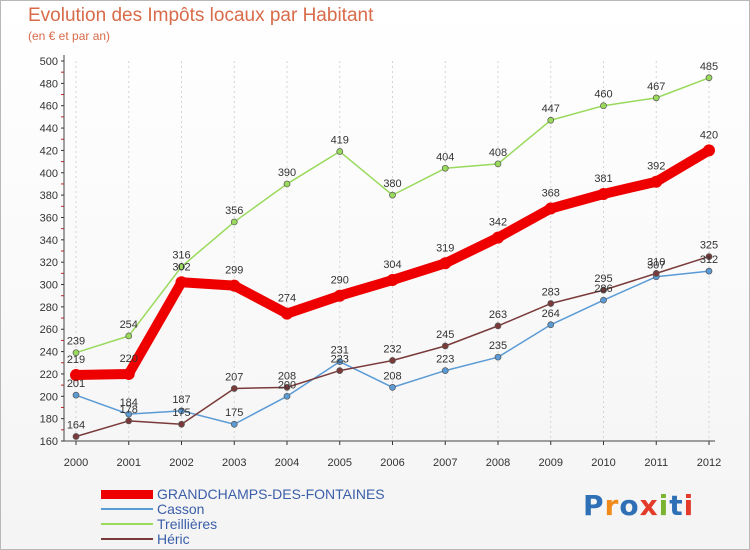 Image resolution: width=750 pixels, height=550 pixels. Describe the element at coordinates (709, 463) in the screenshot. I see `x-tick-label: 2012` at that location.